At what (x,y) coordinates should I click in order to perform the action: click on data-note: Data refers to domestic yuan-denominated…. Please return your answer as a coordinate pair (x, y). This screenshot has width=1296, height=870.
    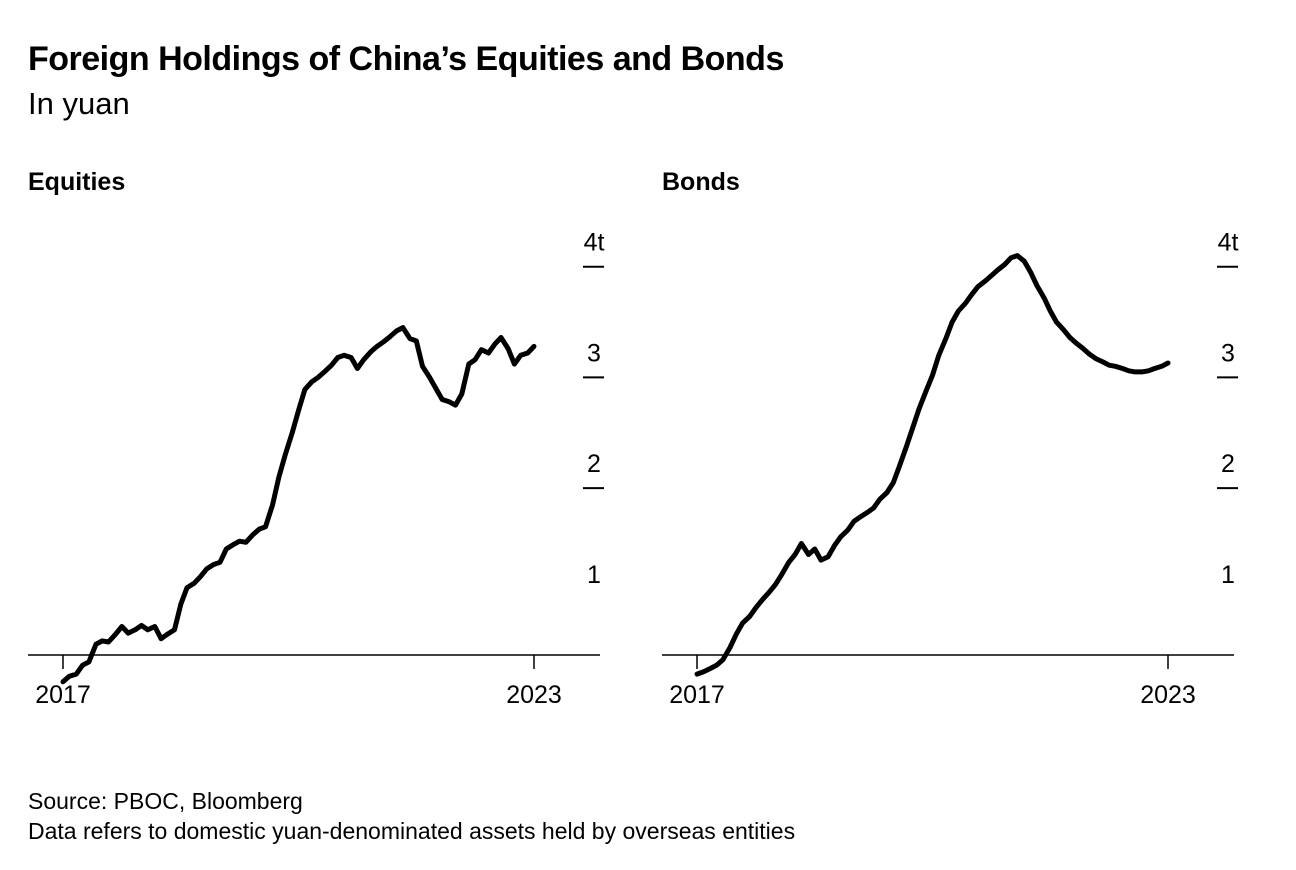
    Looking at the image, I should click on (412, 831).